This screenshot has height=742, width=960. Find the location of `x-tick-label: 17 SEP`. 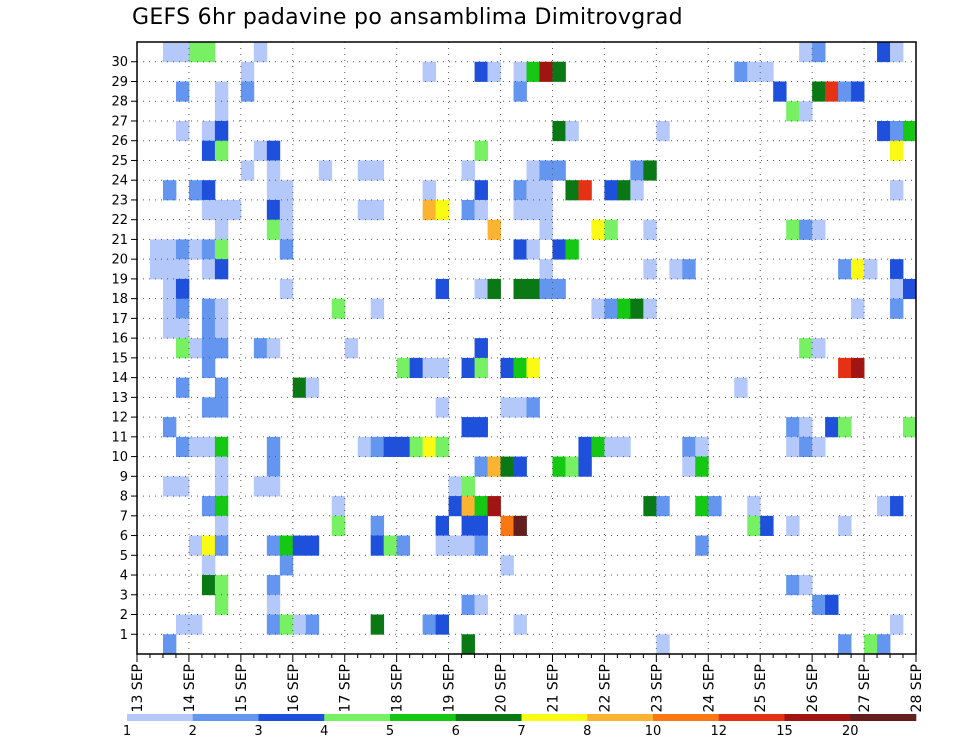

x-tick-label: 17 SEP is located at coordinates (346, 688).